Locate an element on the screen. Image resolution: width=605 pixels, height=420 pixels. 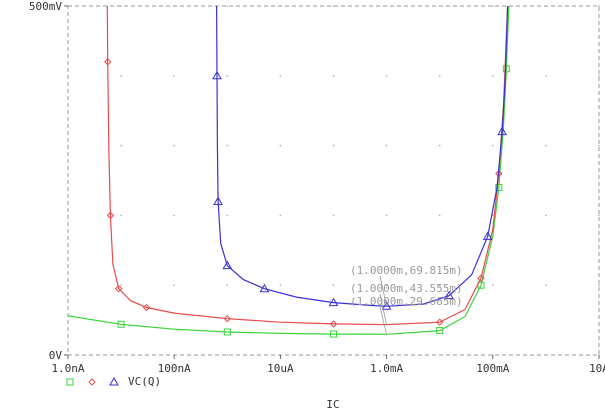
x-tick-label: 10A is located at coordinates (597, 368).